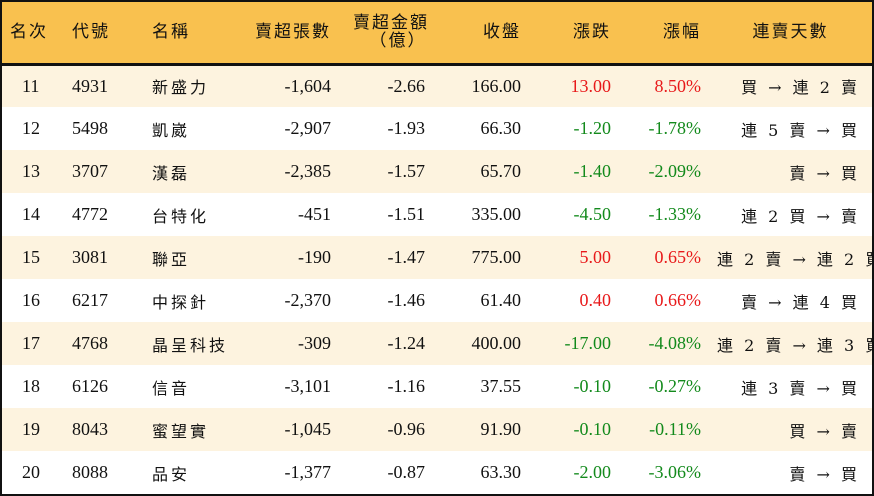 The height and width of the screenshot is (496, 874). What do you see at coordinates (31, 85) in the screenshot?
I see `cell-rank: 11` at bounding box center [31, 85].